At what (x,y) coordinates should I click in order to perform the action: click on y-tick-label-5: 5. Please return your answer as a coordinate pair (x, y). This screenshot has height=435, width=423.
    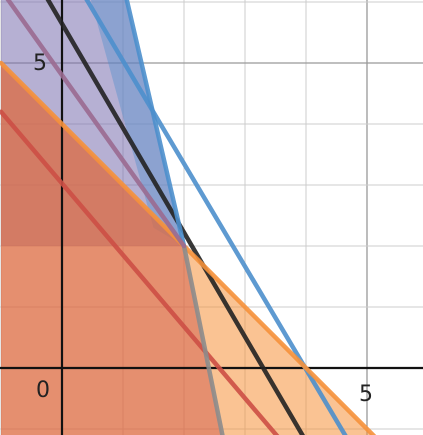
    Looking at the image, I should click on (40, 63).